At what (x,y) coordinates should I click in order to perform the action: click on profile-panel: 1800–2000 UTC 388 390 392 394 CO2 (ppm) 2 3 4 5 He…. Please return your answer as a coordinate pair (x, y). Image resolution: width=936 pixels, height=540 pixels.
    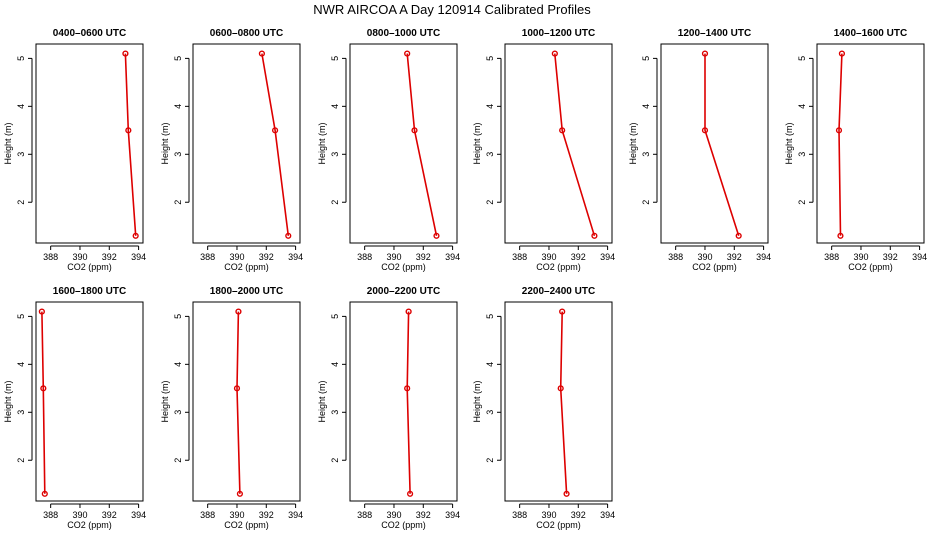
    Looking at the image, I should click on (231, 408).